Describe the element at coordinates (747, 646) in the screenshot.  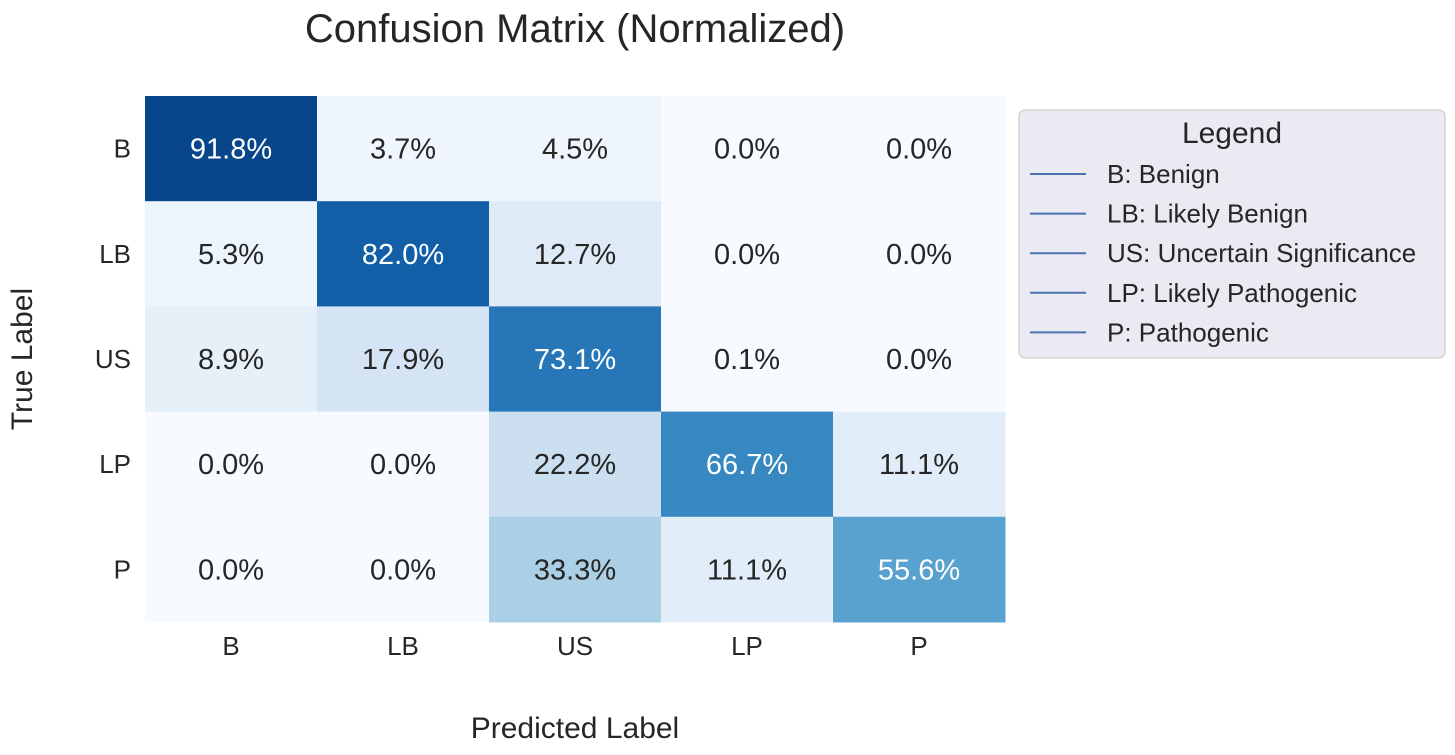
I see `x-tick-label: LP` at that location.